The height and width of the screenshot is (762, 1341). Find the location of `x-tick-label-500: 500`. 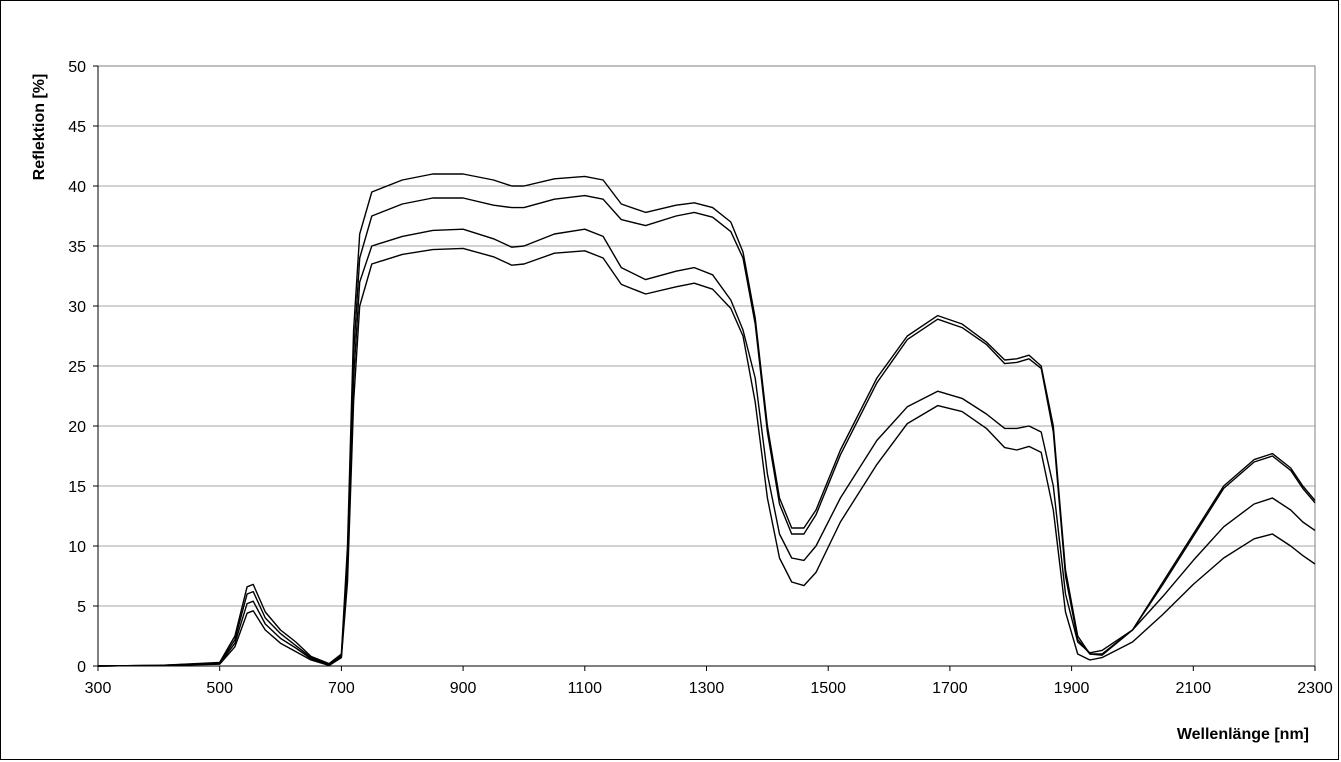

x-tick-label-500: 500 is located at coordinates (219, 688).